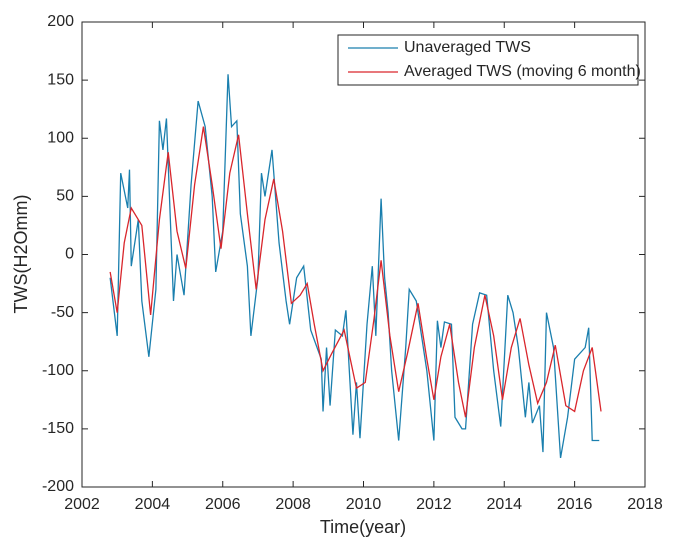 This screenshot has width=690, height=539. What do you see at coordinates (69, 254) in the screenshot?
I see `y-tick-label: 0` at bounding box center [69, 254].